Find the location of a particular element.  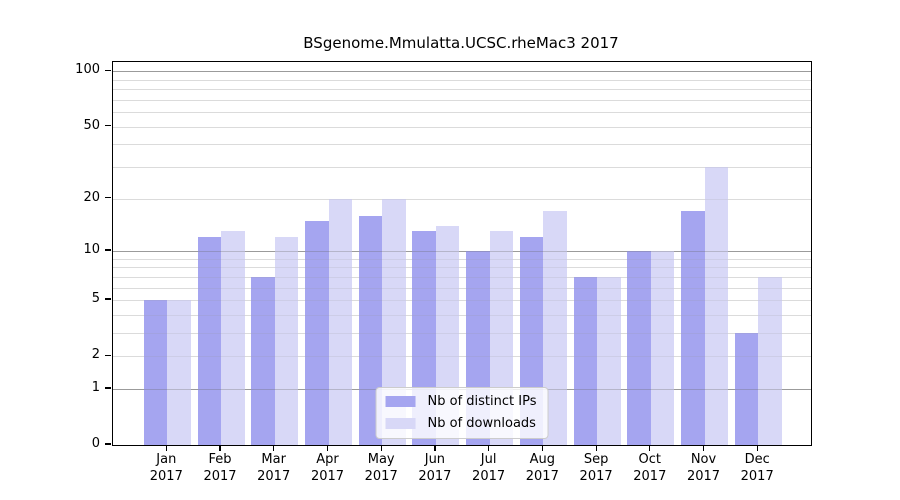

x-tick-label-may: May 2017 is located at coordinates (381, 468).